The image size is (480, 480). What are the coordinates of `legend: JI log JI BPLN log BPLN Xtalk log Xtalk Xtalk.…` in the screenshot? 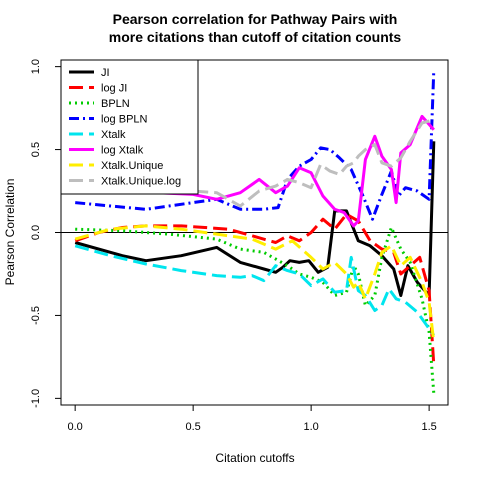 It's located at (129, 127).